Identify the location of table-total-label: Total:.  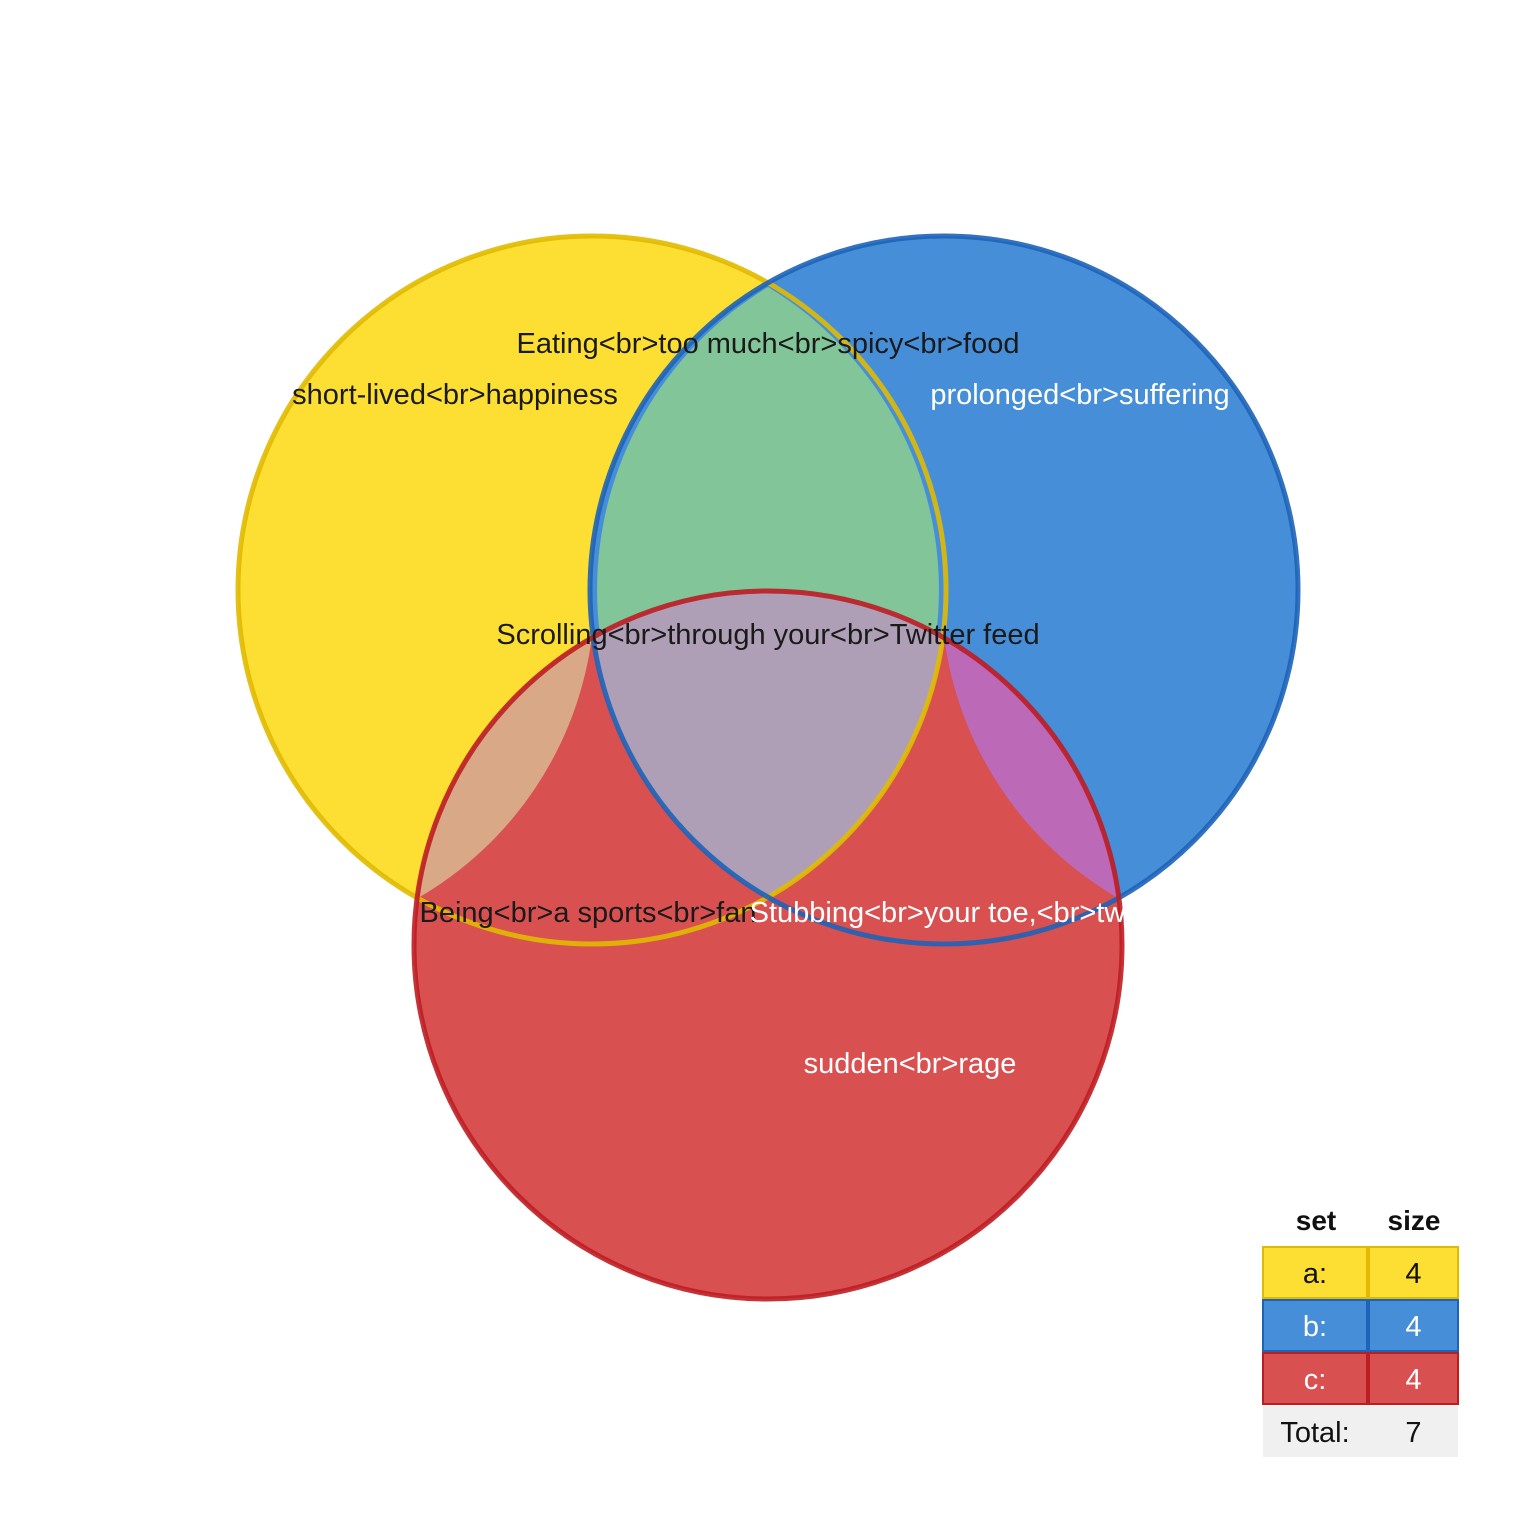
(1314, 1433).